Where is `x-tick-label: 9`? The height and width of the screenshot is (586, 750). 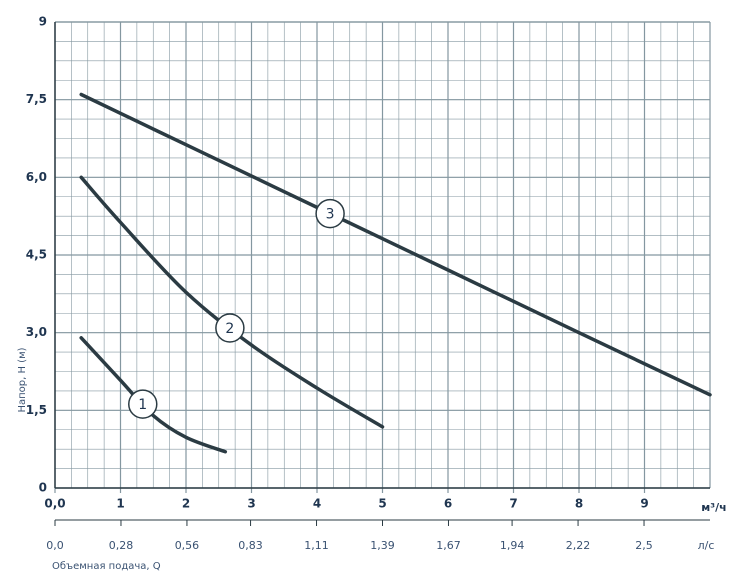 x-tick-label: 9 is located at coordinates (644, 504).